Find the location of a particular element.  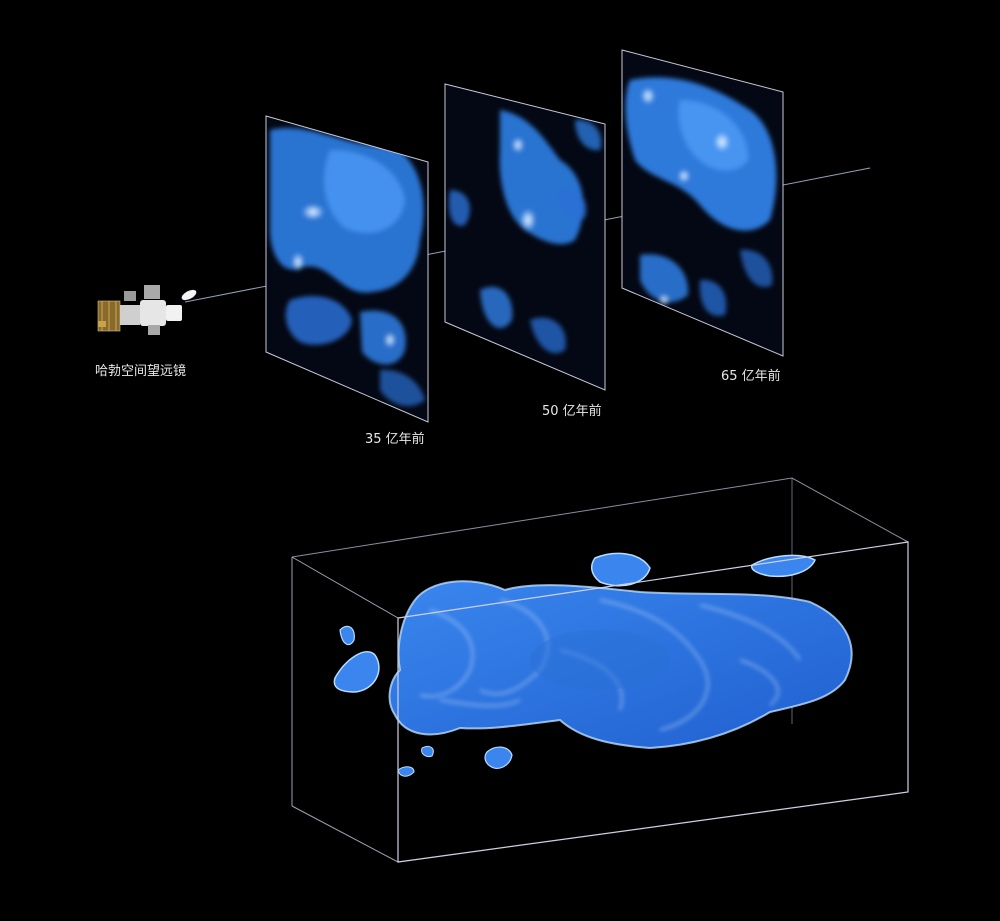

telescope-label: 哈勃空间望远镜 is located at coordinates (141, 371).